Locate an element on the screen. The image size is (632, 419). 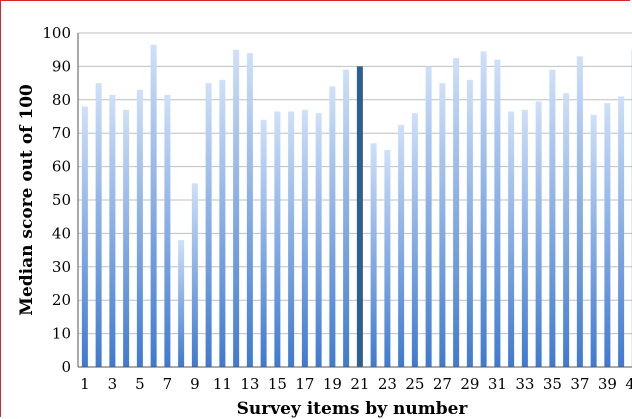
x-tick-label: 23 is located at coordinates (387, 384).